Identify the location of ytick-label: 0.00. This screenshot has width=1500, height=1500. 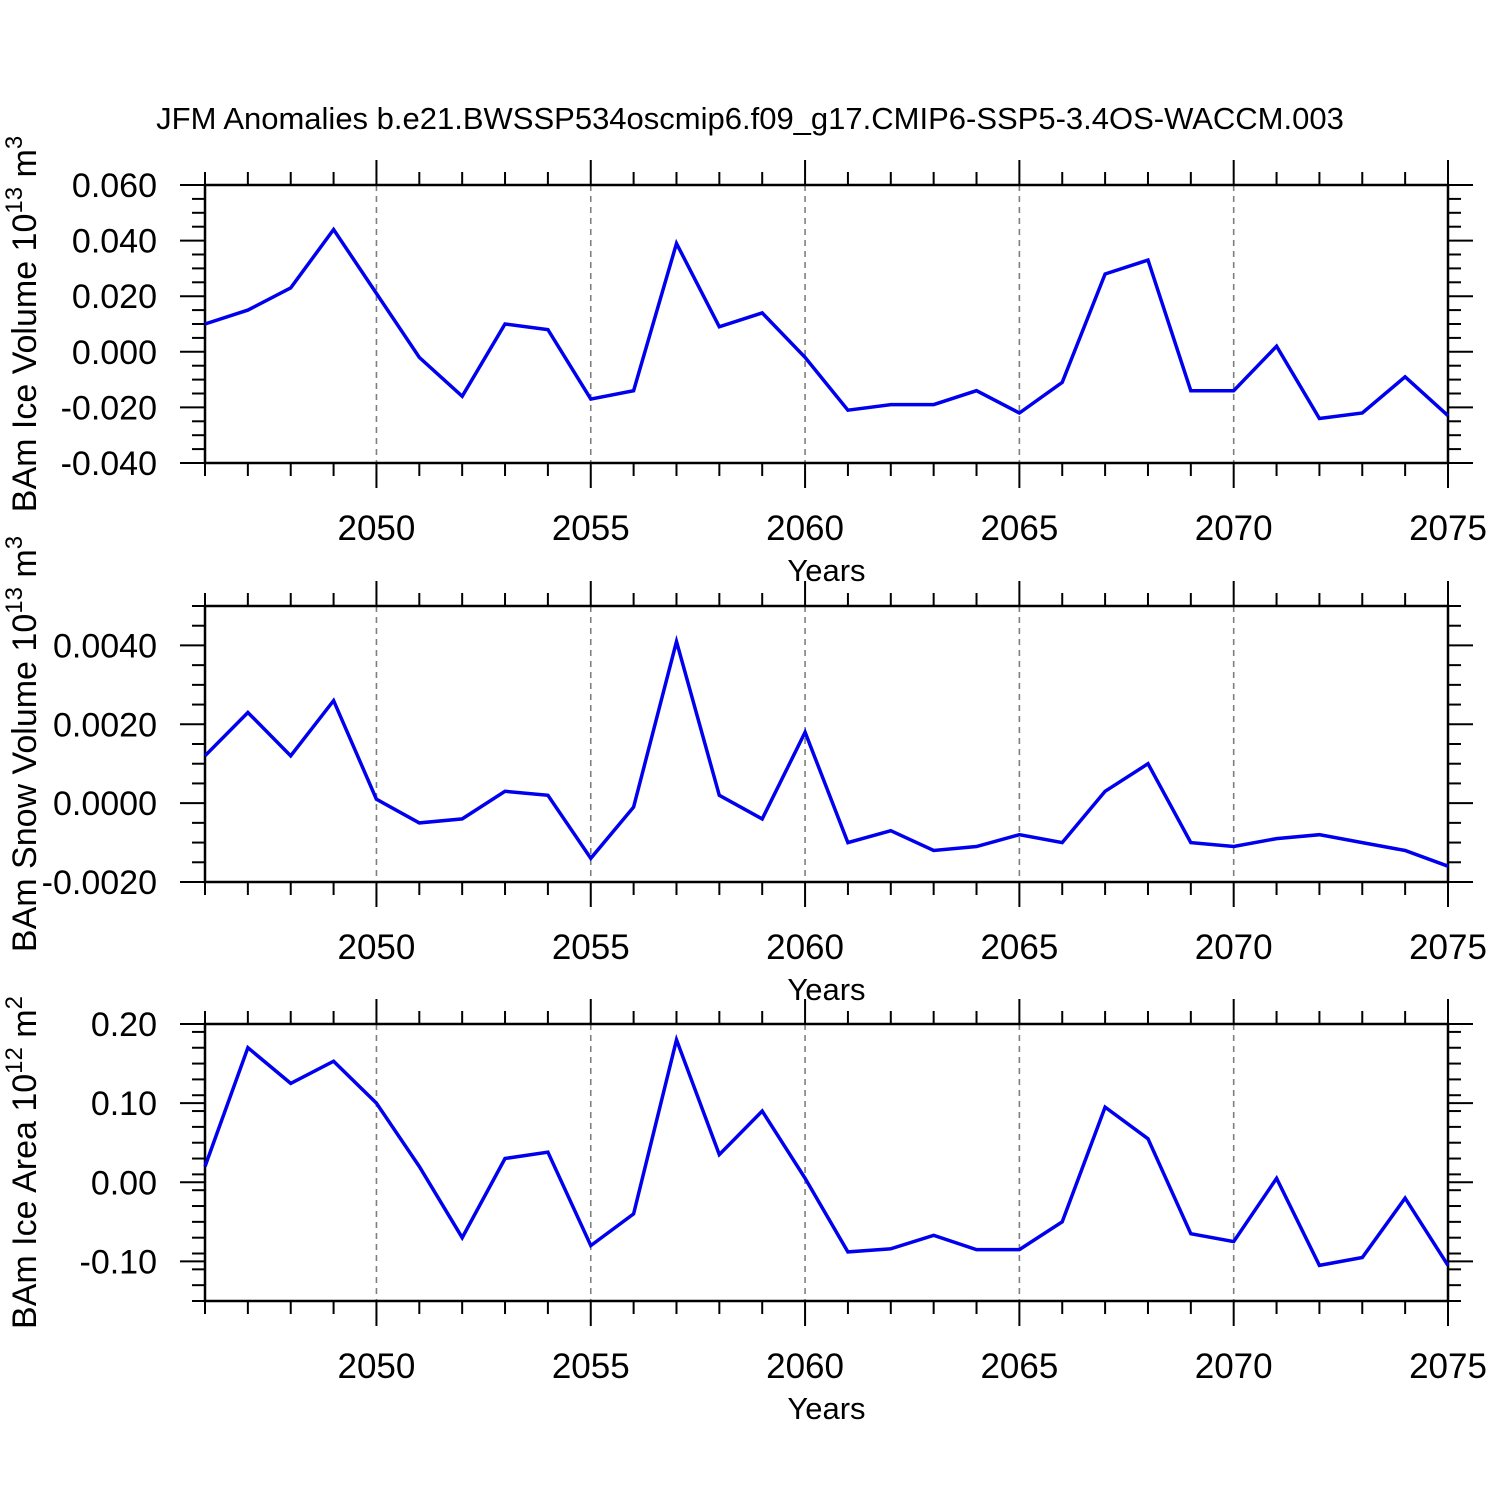
(124, 1183).